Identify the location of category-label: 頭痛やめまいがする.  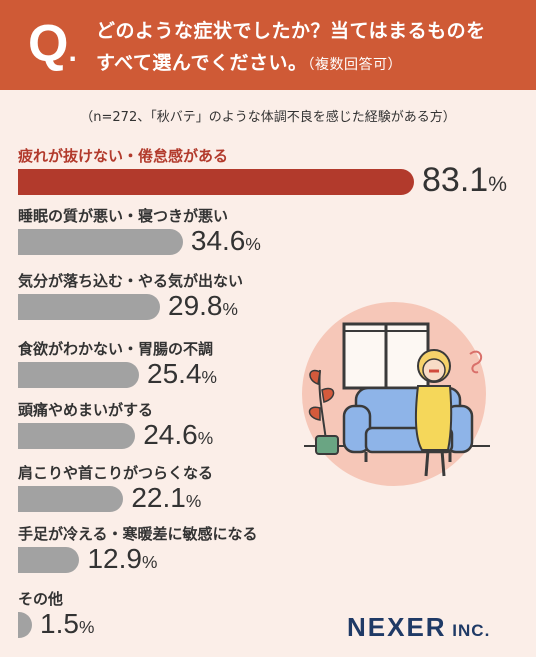
(86, 410).